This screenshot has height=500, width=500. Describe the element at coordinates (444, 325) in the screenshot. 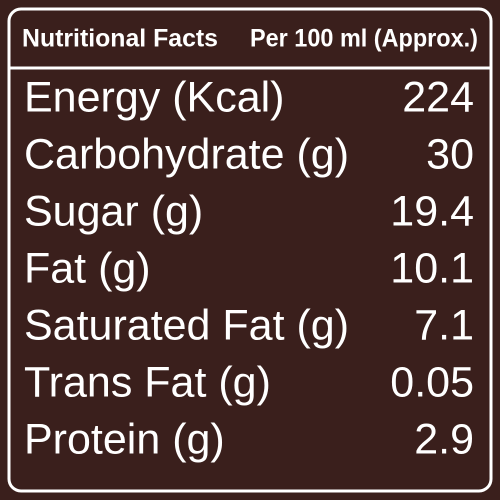

I see `nutrient-amount: 7.1` at that location.